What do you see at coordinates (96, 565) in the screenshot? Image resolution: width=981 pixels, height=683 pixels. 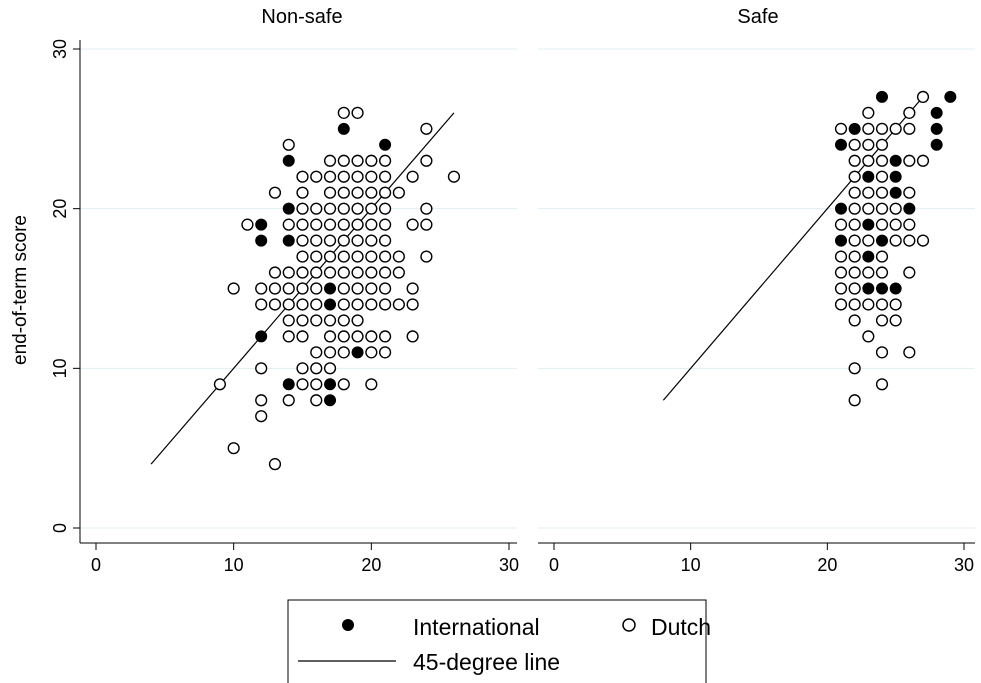 I see `x-tick-label: 0` at bounding box center [96, 565].